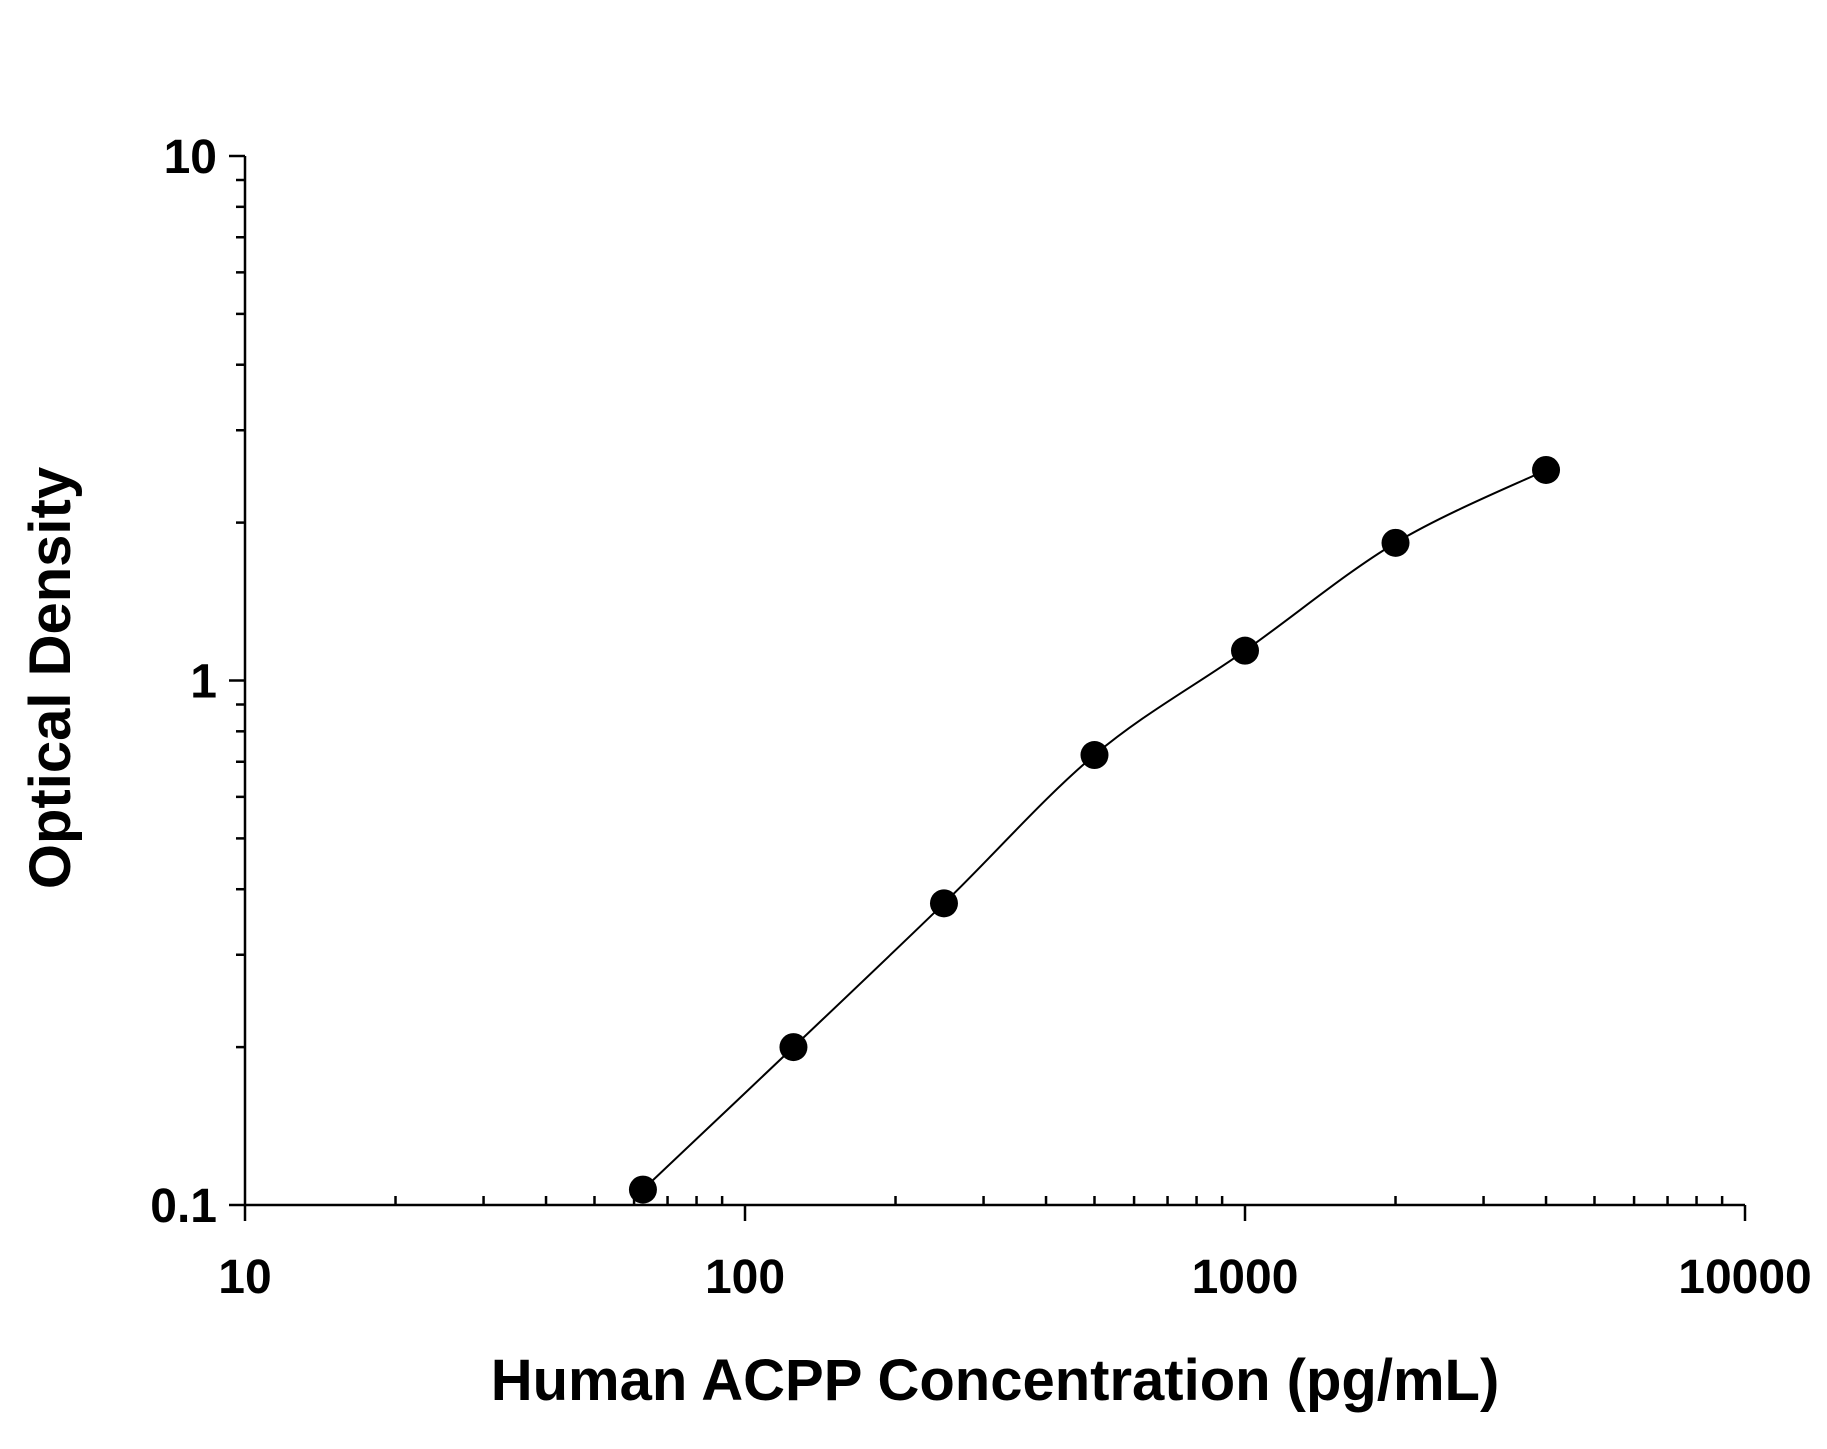 This screenshot has height=1449, width=1827. Describe the element at coordinates (183, 1206) in the screenshot. I see `y-tick-label: 0.1` at that location.